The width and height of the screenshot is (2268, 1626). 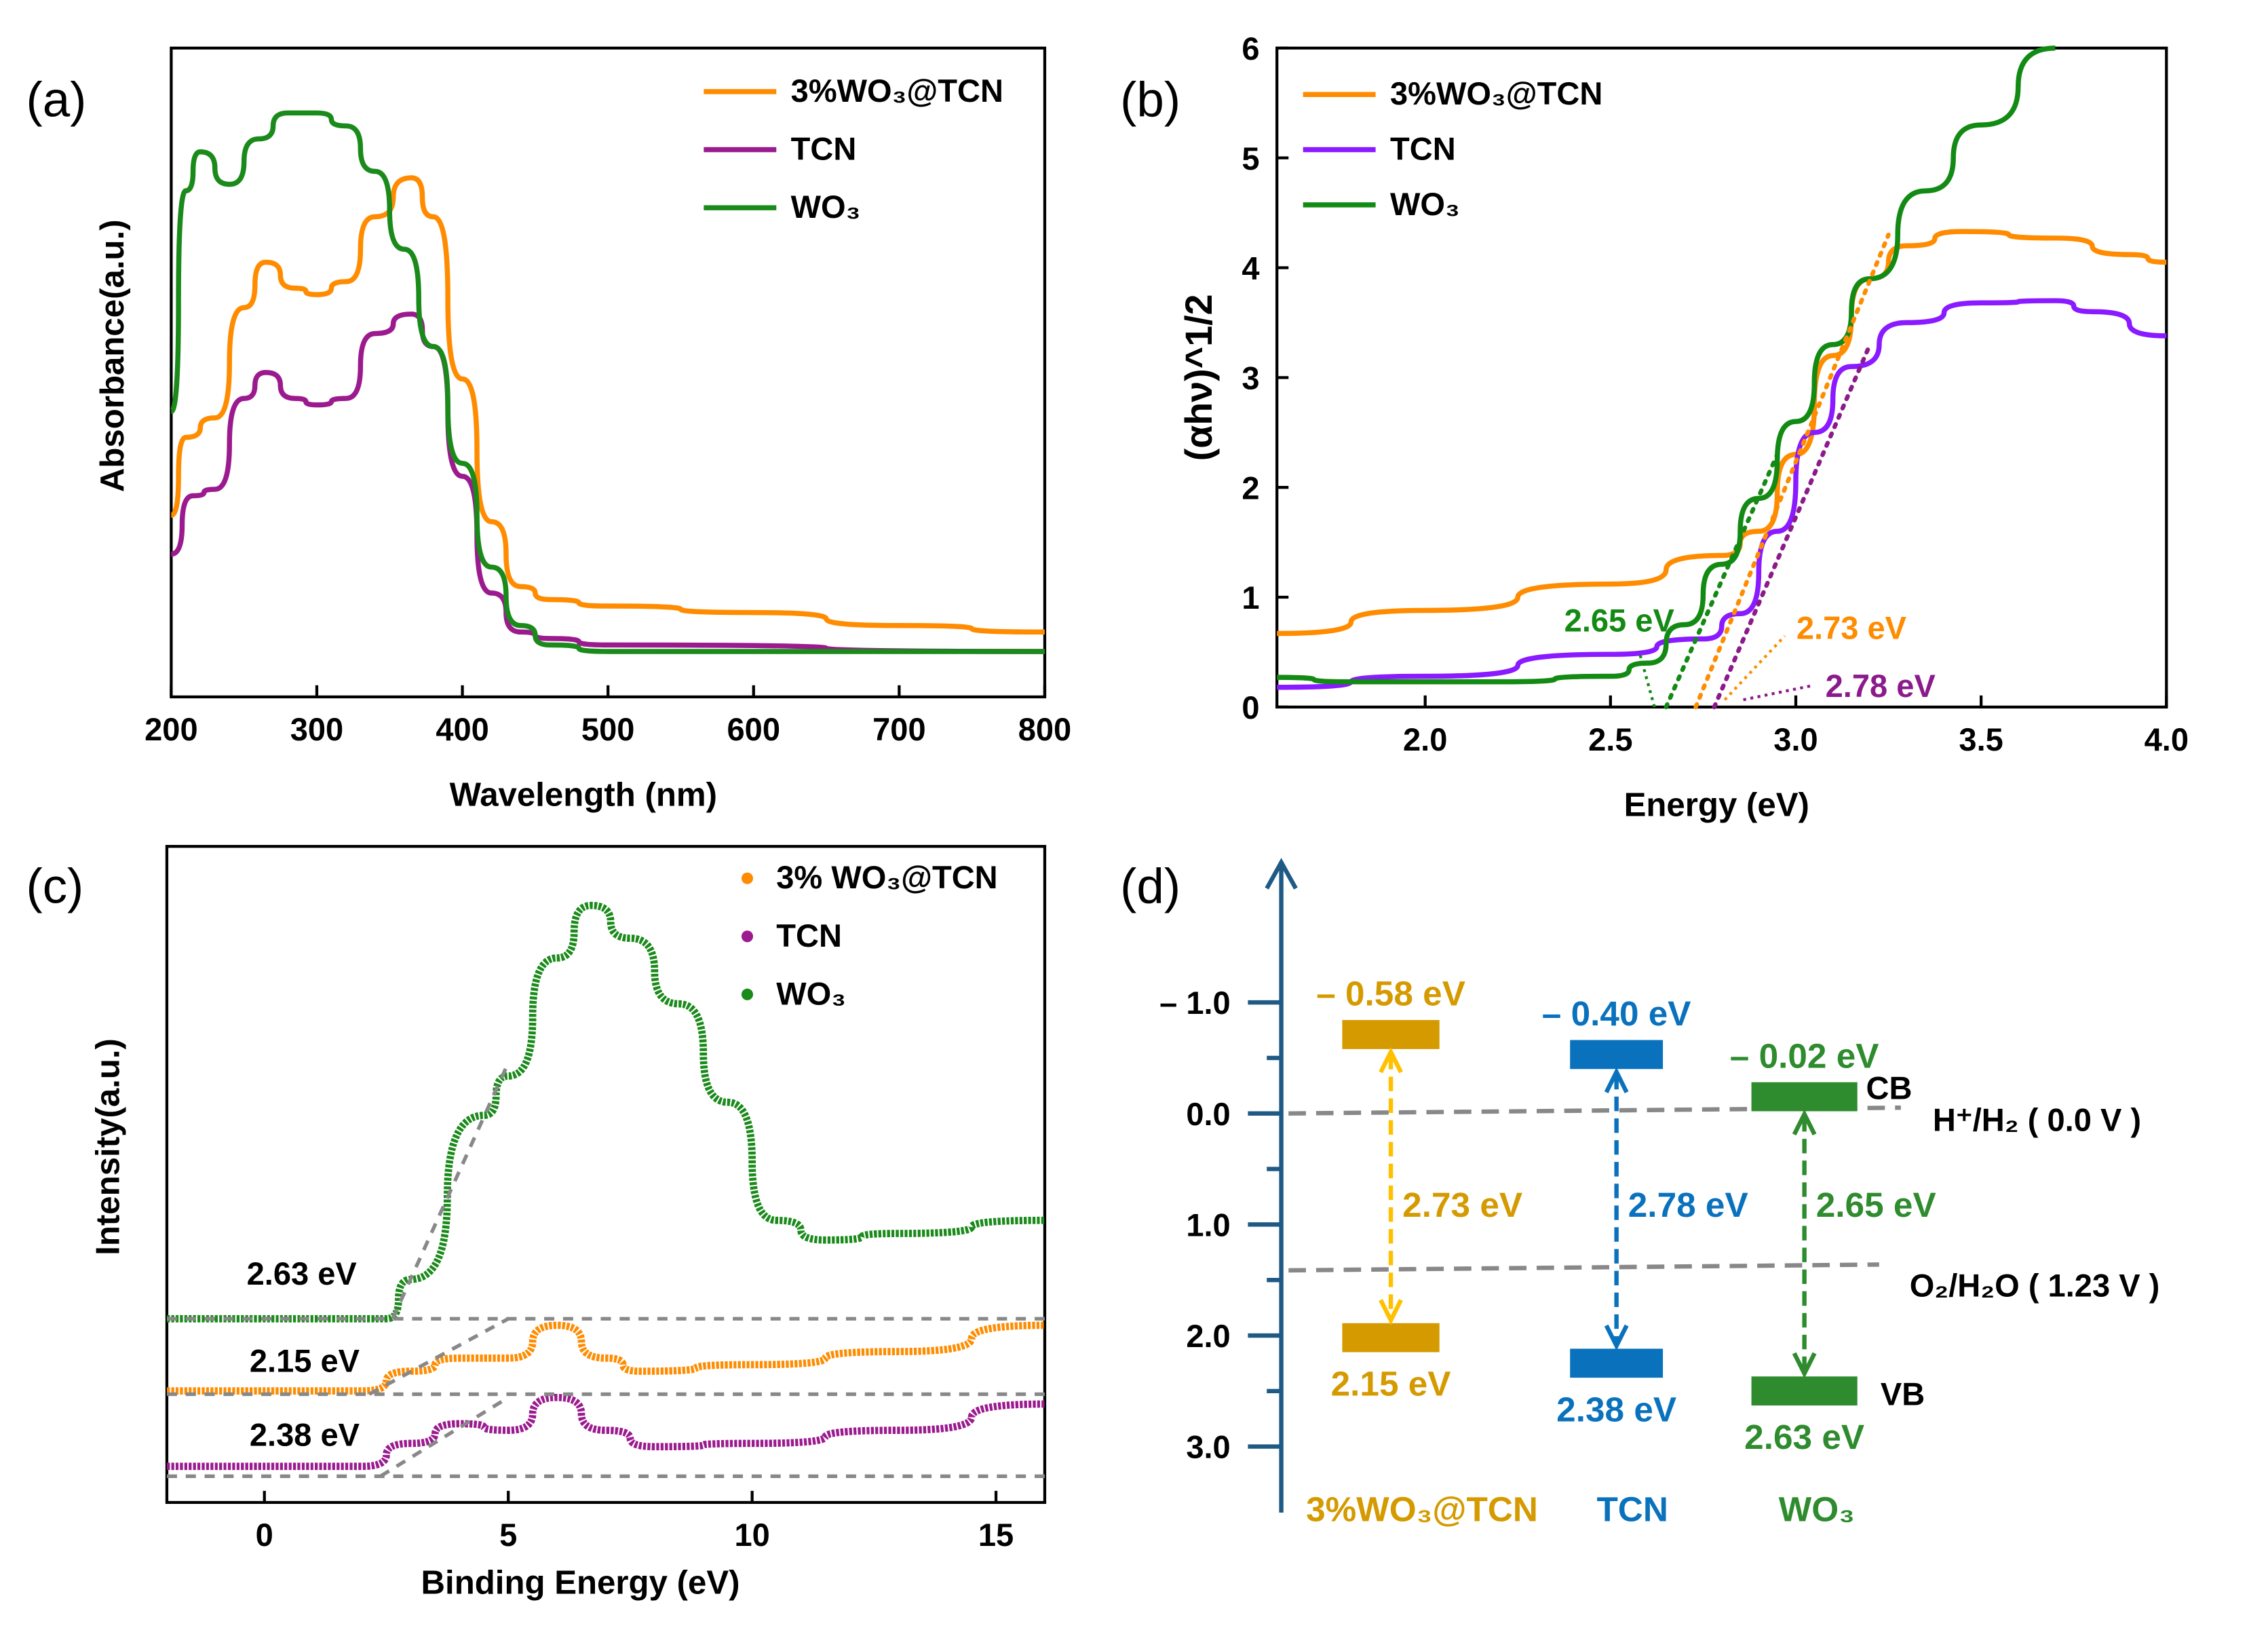 What do you see at coordinates (1045, 729) in the screenshot?
I see `x-tick-label: 800` at bounding box center [1045, 729].